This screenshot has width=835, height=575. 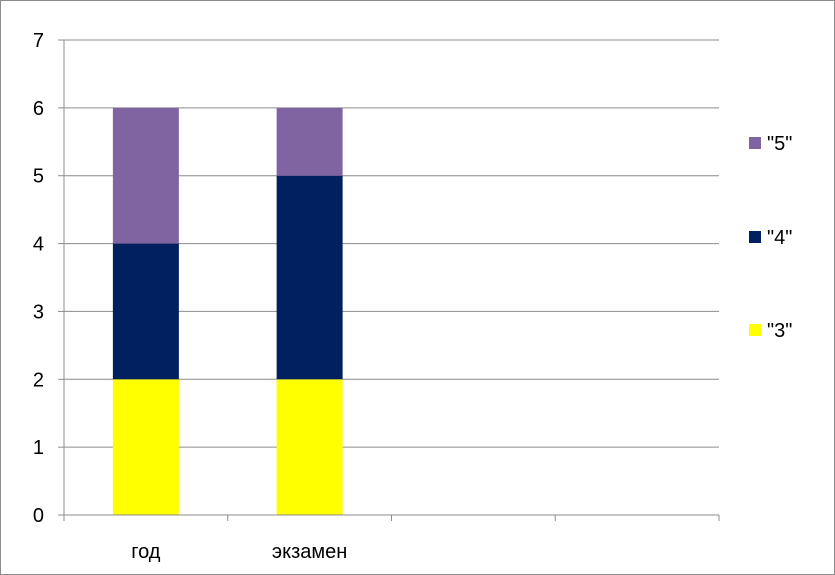 What do you see at coordinates (779, 238) in the screenshot?
I see `legend-label: "4"` at bounding box center [779, 238].